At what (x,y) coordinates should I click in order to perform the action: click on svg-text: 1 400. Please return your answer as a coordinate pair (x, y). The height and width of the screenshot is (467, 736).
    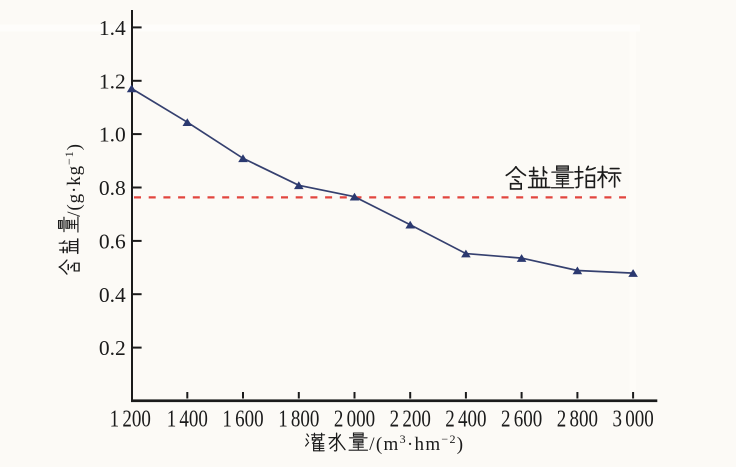
    Looking at the image, I should click on (187, 418).